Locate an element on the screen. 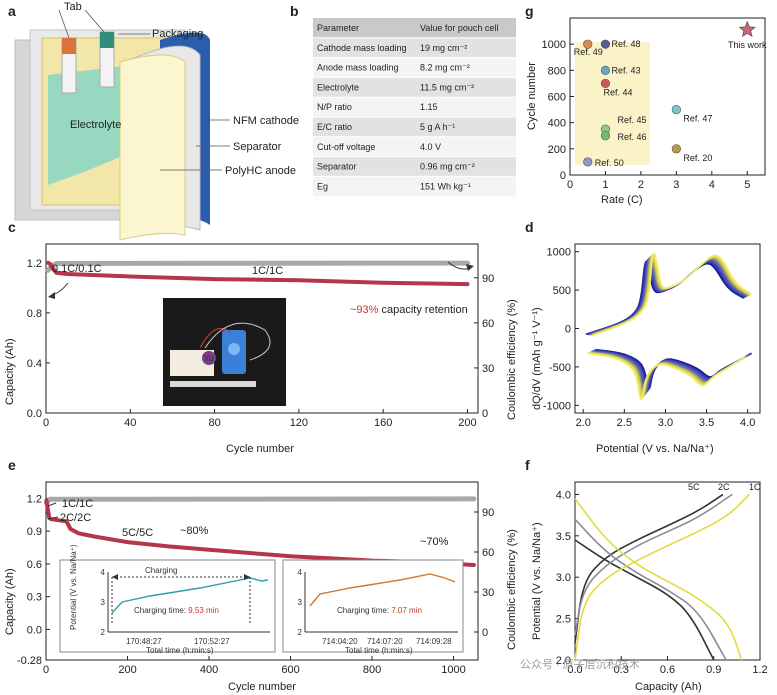 Image resolution: width=777 pixels, height=695 pixels. y-tick-label: 600 is located at coordinates (557, 98).